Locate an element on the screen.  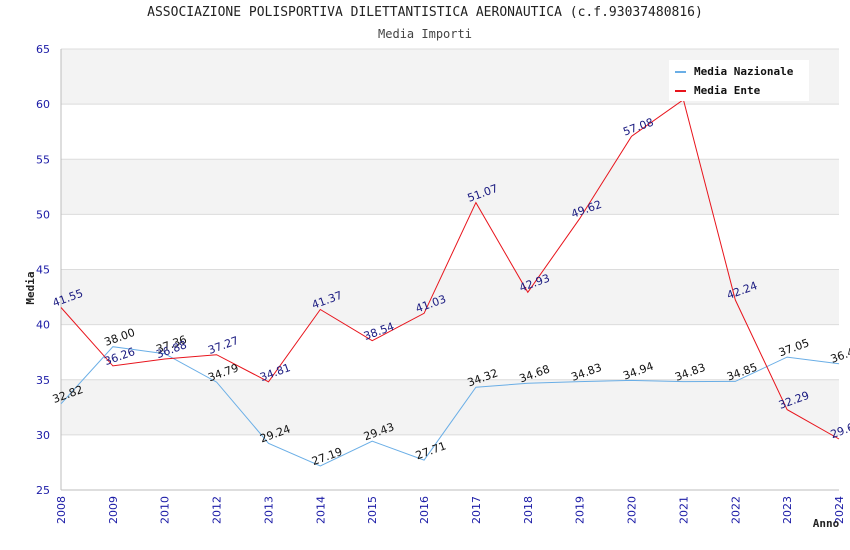
y-tick-label: 55 is located at coordinates (43, 159).